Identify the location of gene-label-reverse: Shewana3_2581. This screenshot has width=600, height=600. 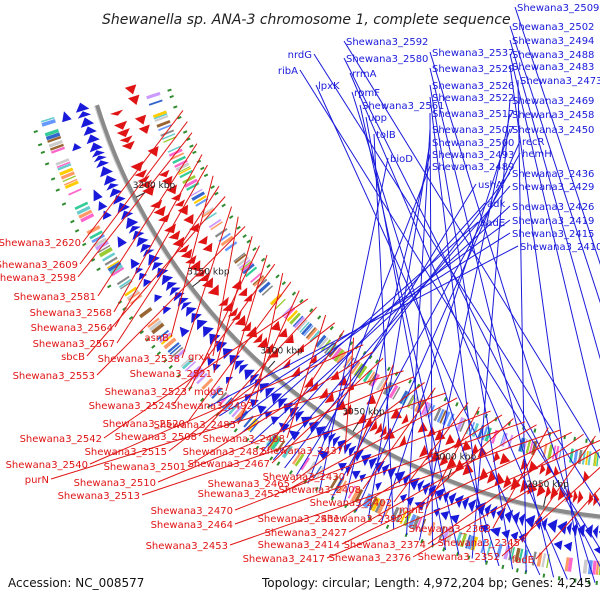
(55, 297).